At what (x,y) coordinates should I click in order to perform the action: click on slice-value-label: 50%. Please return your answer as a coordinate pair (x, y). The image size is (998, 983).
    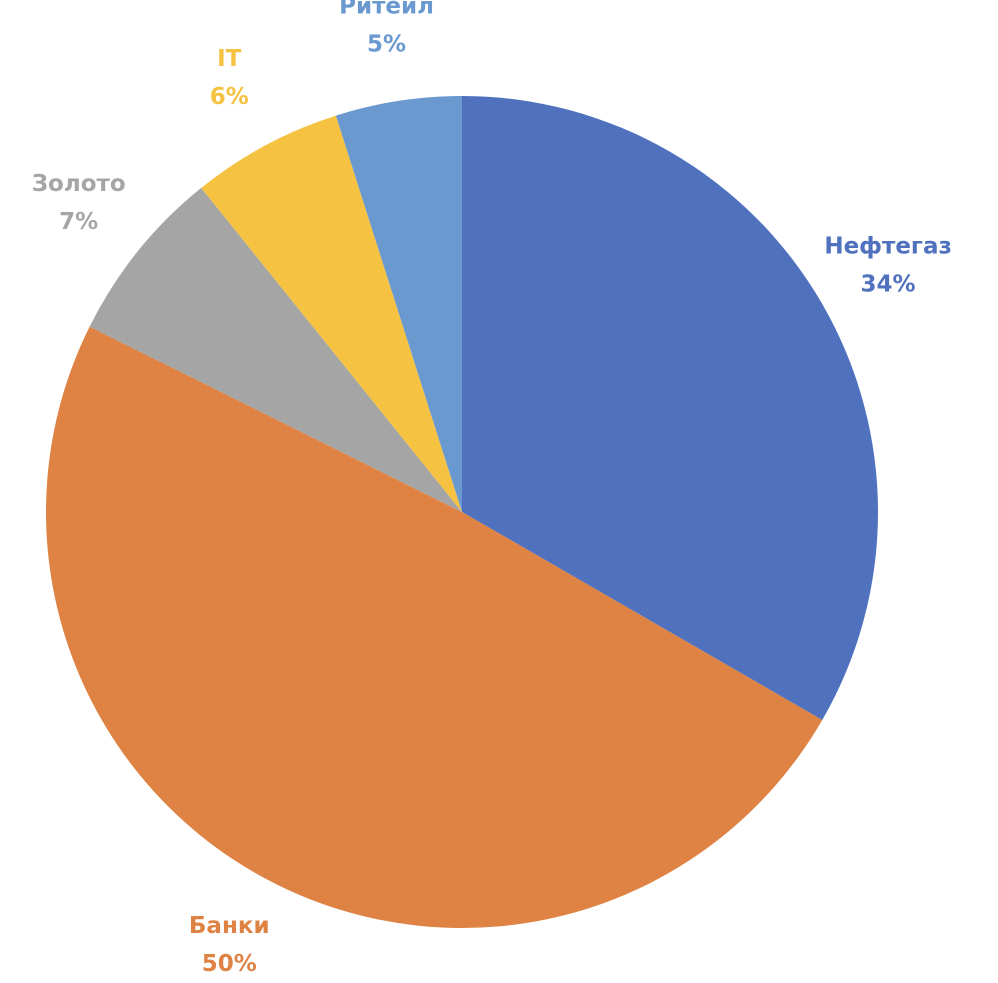
    Looking at the image, I should click on (229, 964).